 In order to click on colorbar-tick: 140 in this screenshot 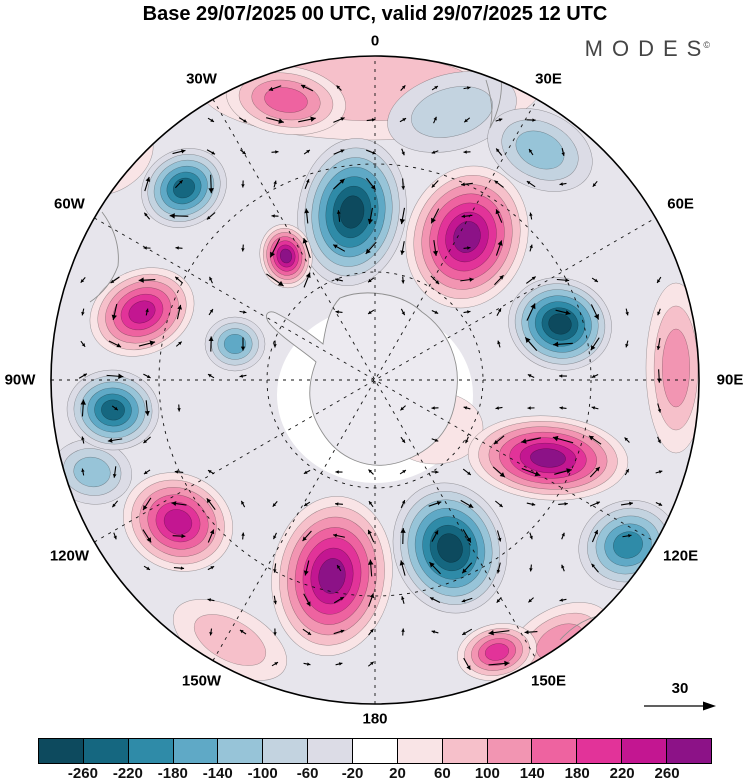, I will do `click(532, 773)`.